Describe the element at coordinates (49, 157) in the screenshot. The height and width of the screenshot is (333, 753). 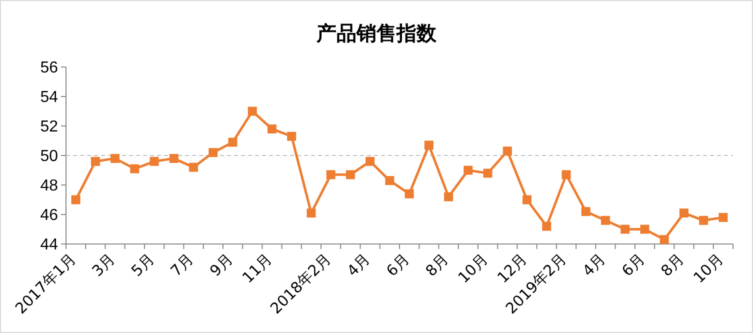
I see `y-tick-label: 50` at that location.